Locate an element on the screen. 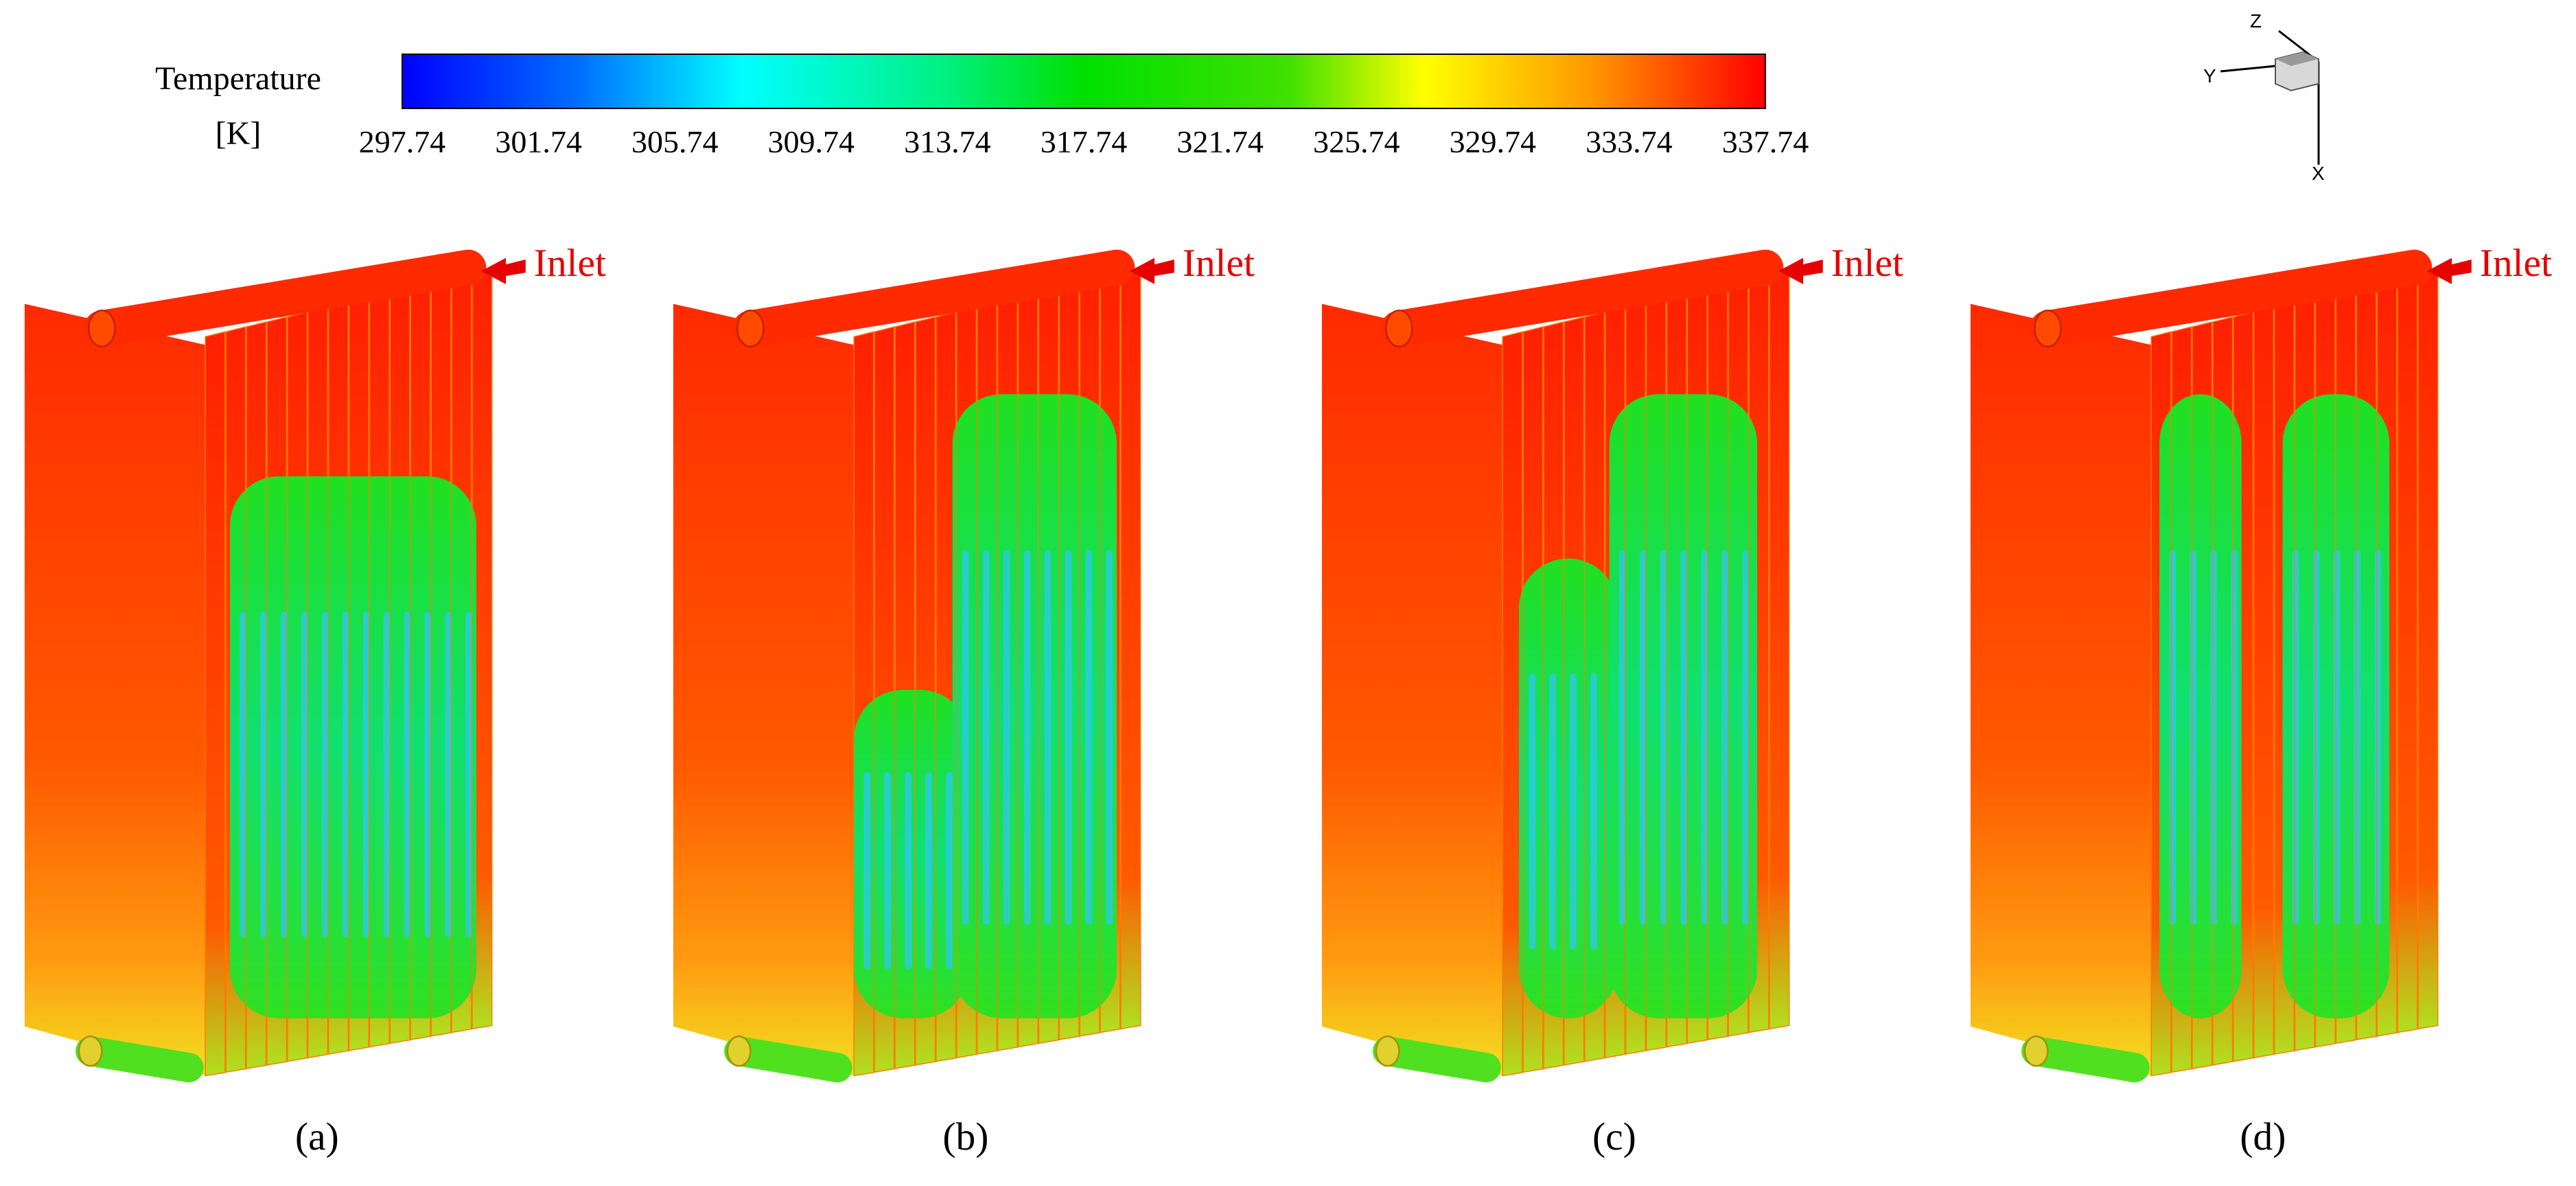  colorbar-tick-label: 321.74 is located at coordinates (1220, 141).